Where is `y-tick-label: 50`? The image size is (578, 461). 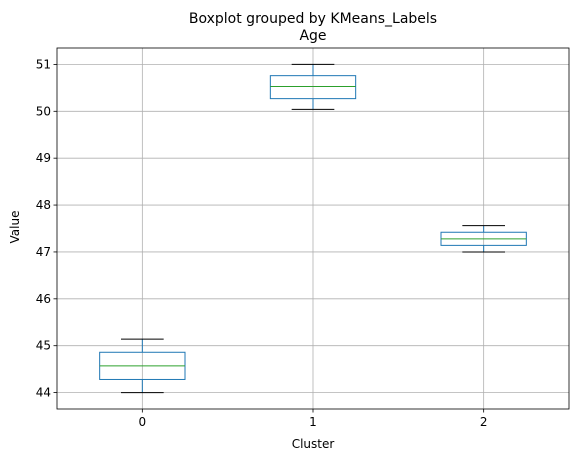
y-tick-label: 50 is located at coordinates (43, 111).